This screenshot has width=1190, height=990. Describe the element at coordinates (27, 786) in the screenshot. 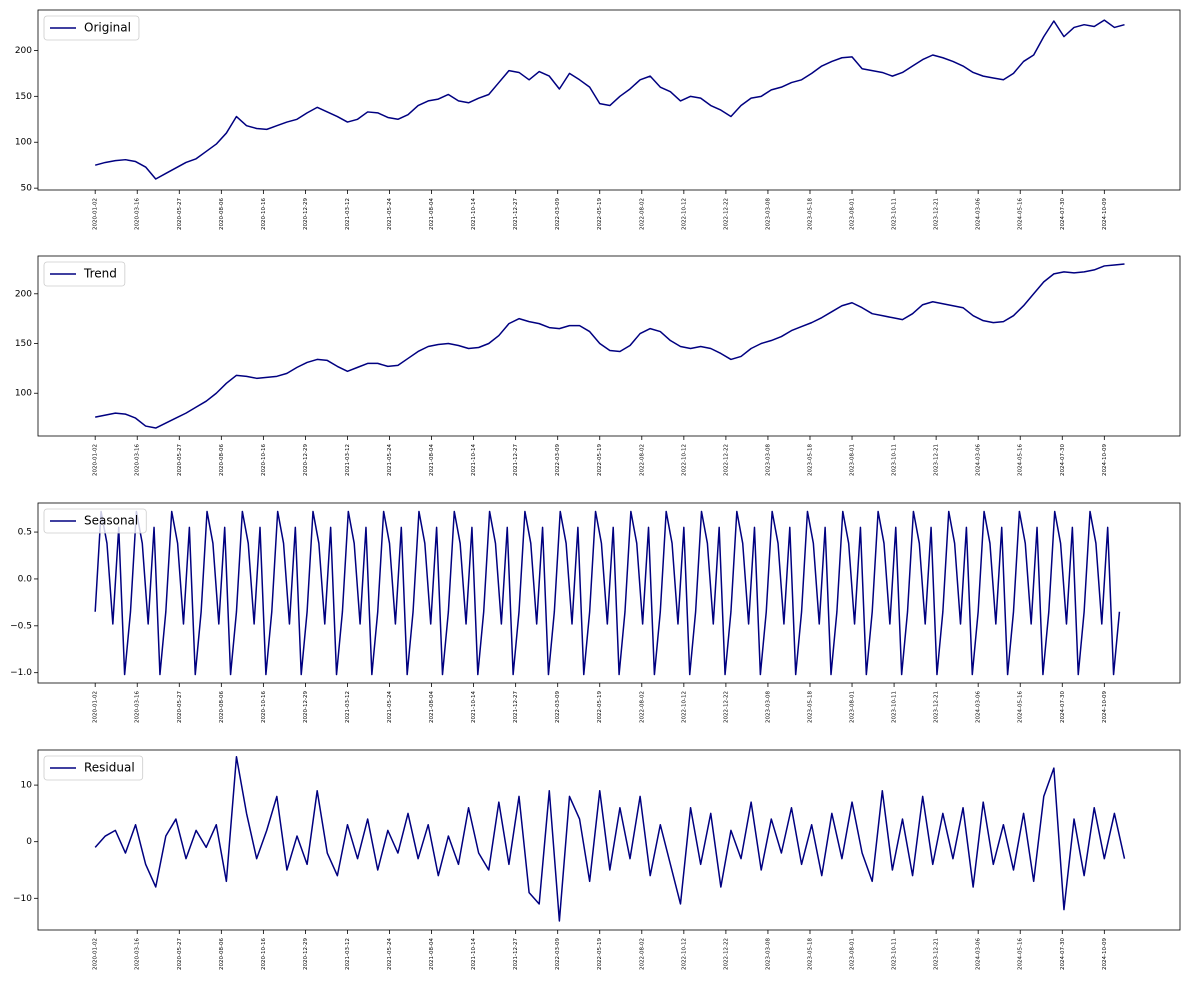

I see `y-tick-label: 10` at that location.